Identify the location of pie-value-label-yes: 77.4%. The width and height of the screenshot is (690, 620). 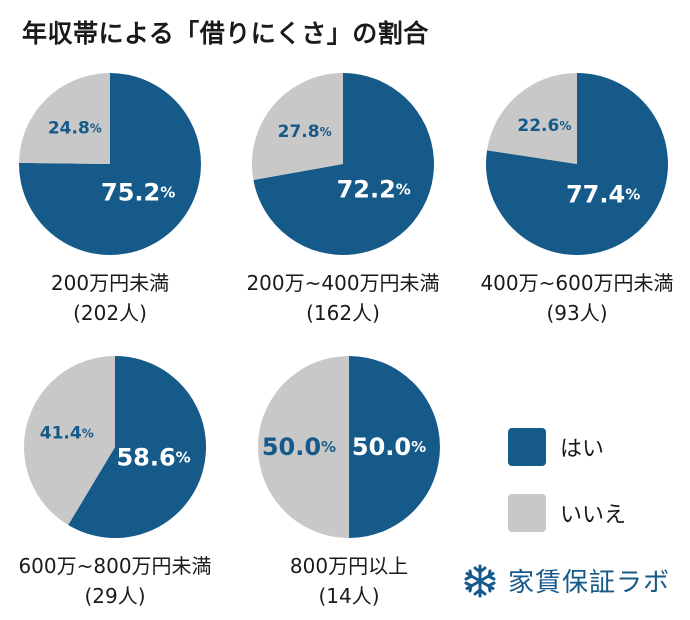
(603, 194).